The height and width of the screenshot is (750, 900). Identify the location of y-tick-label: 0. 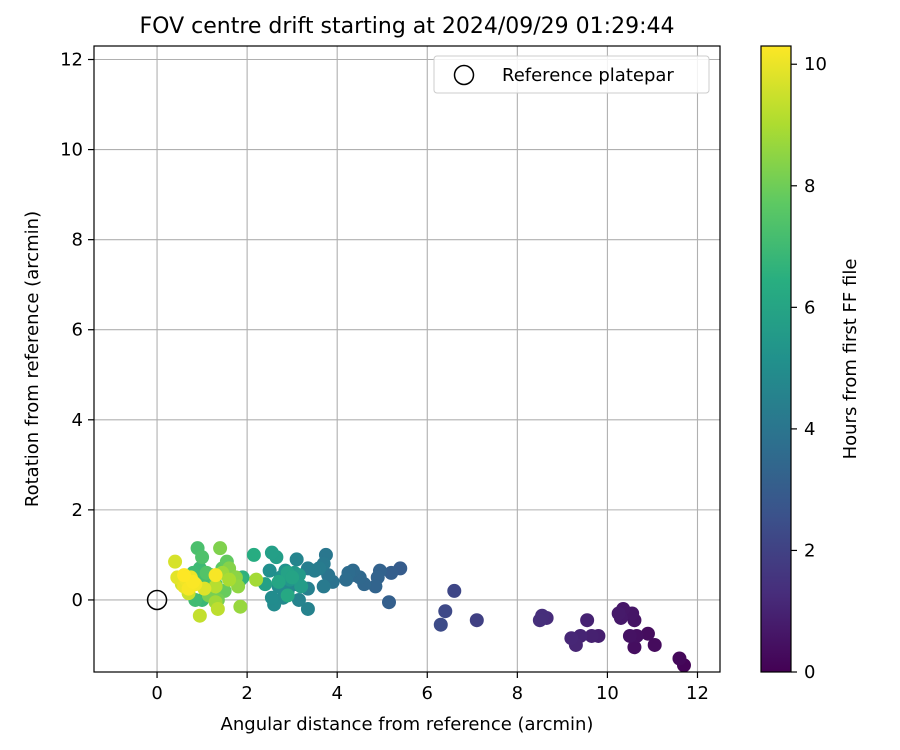
(77, 600).